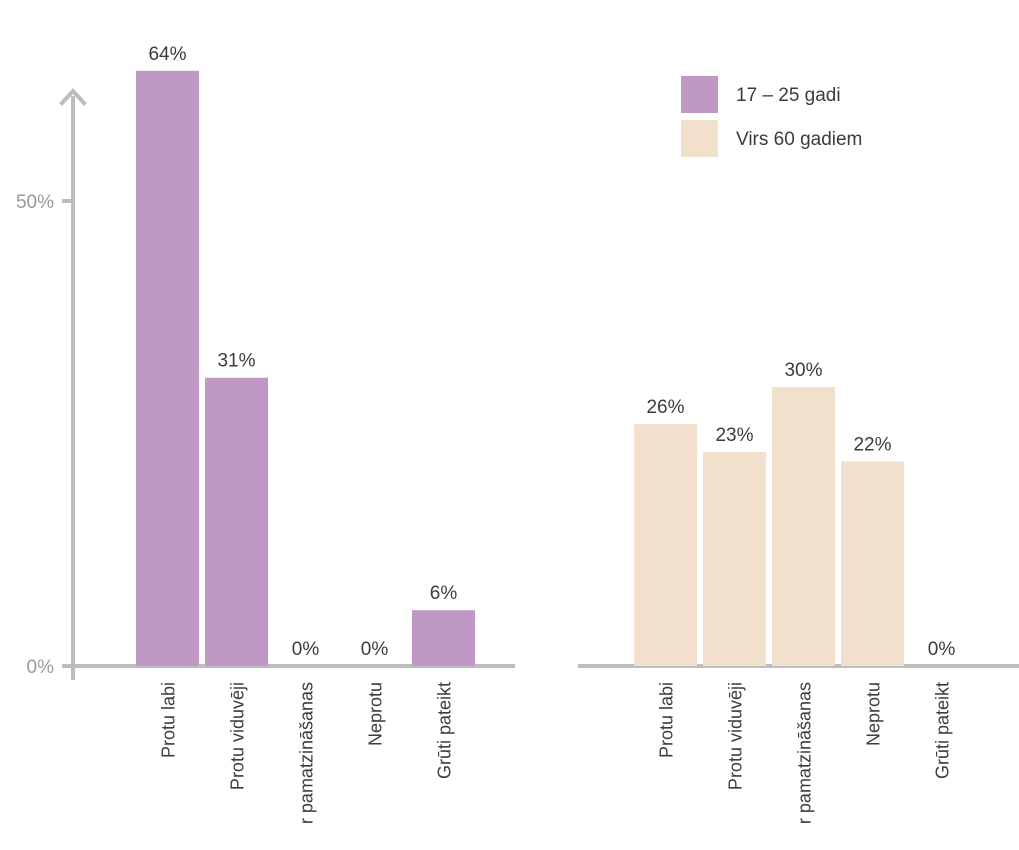 The width and height of the screenshot is (1019, 850). What do you see at coordinates (799, 139) in the screenshot?
I see `legend-label: Virs 60 gadiem` at bounding box center [799, 139].